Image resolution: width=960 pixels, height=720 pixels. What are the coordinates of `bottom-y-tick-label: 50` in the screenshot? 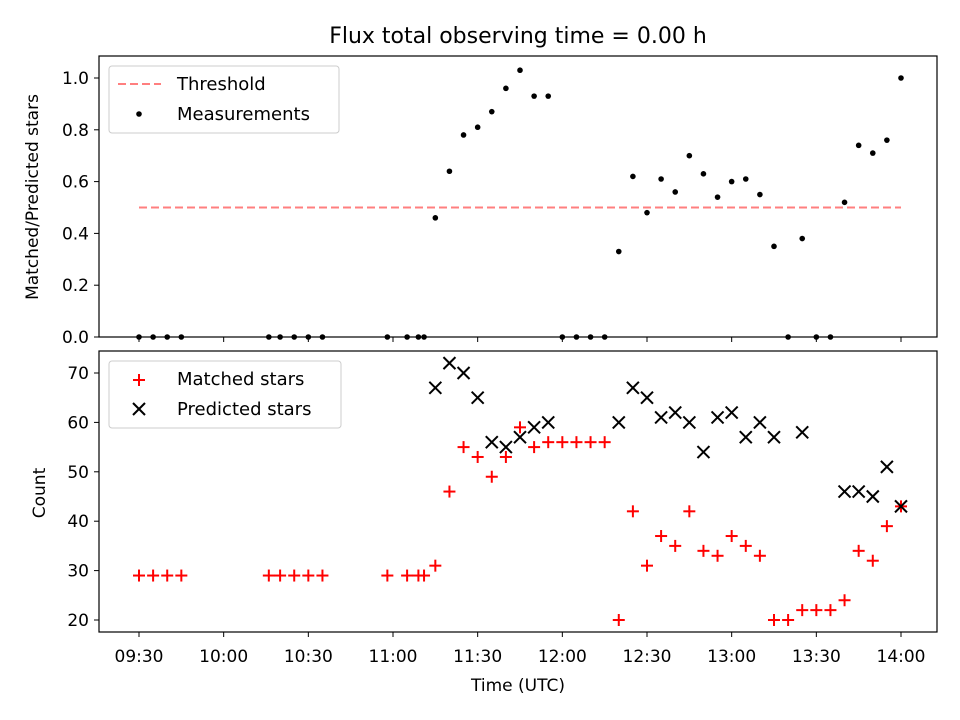 It's located at (78, 473).